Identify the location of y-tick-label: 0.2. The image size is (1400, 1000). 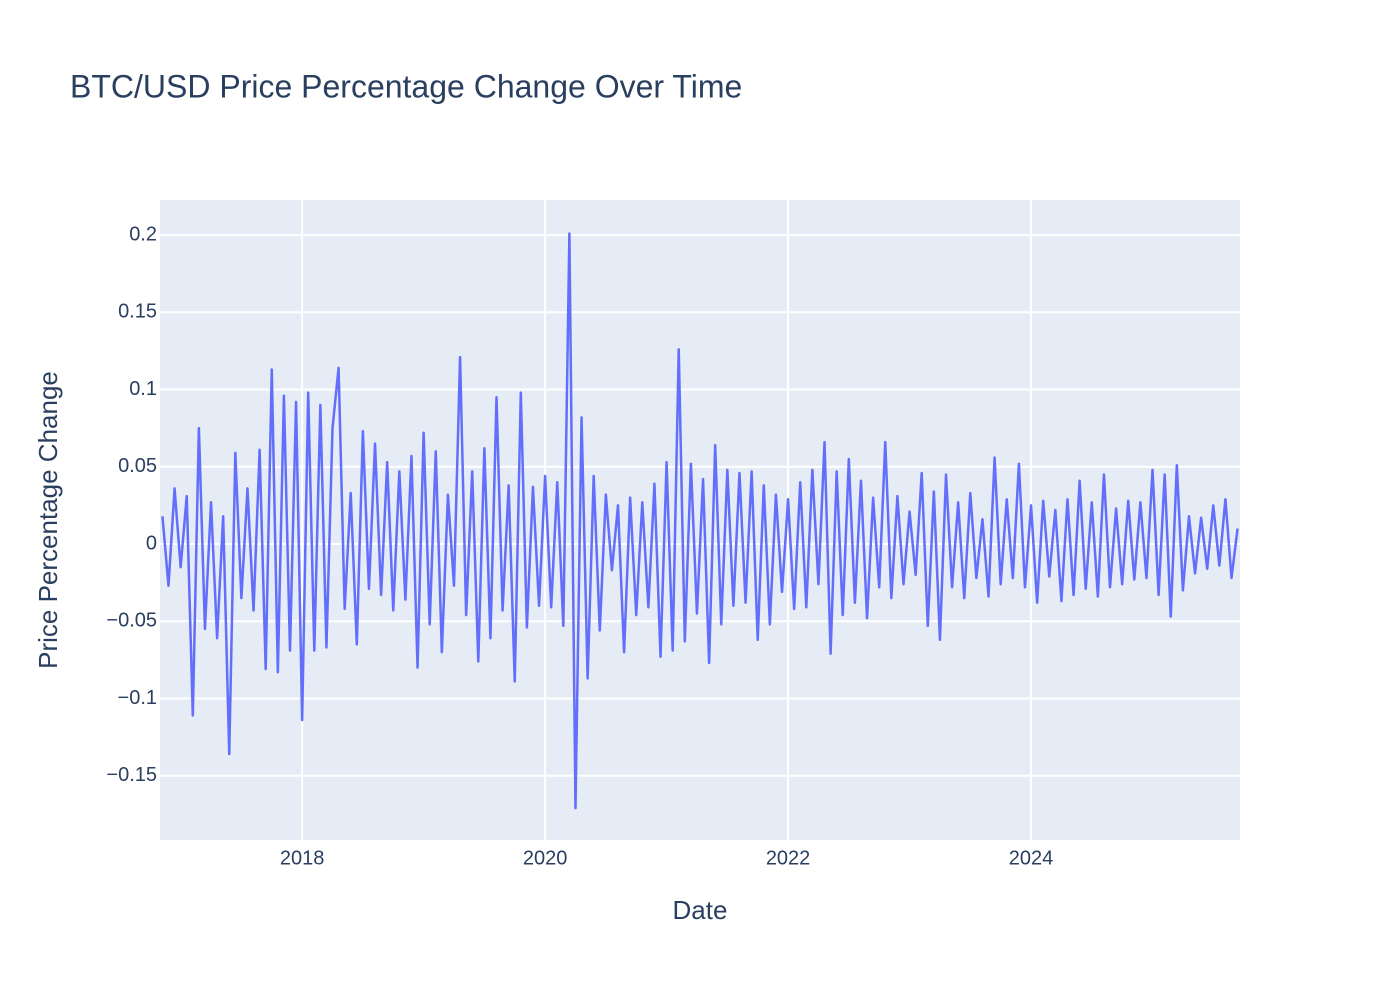
(143, 234).